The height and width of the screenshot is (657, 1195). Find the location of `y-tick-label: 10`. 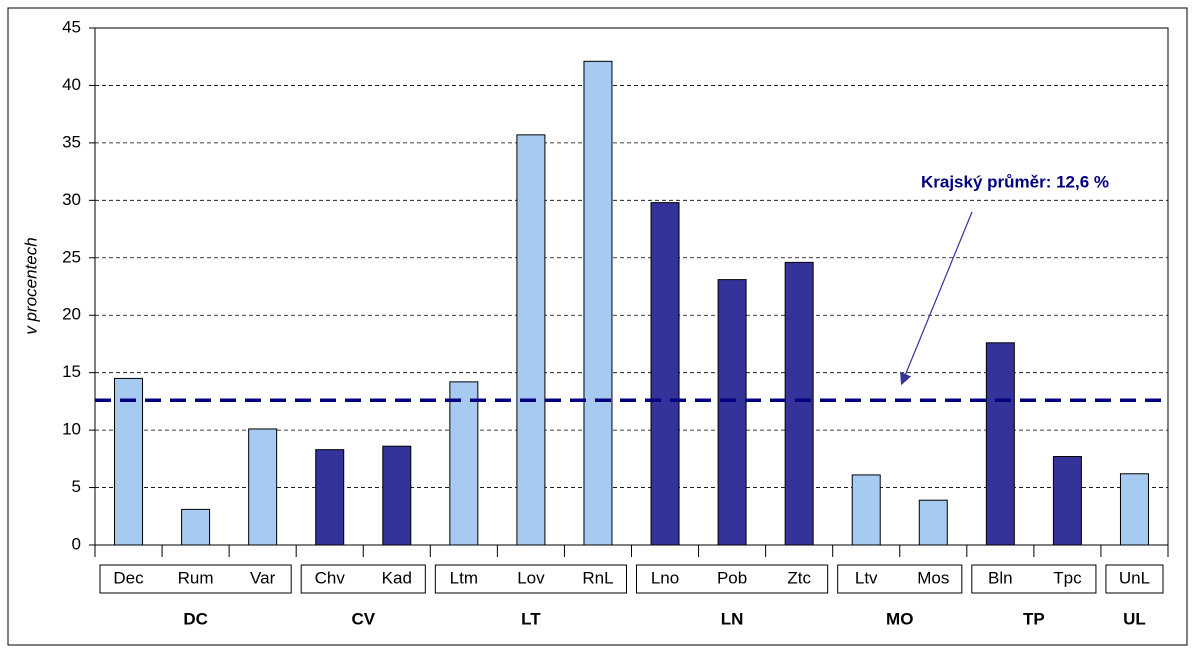

y-tick-label: 10 is located at coordinates (71, 429).